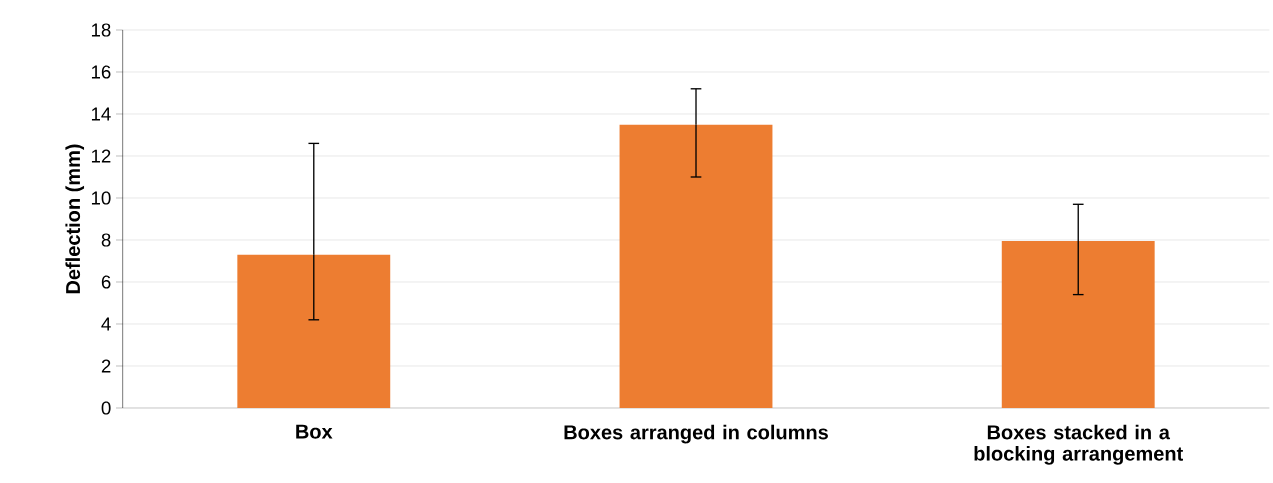 The image size is (1273, 483). Describe the element at coordinates (101, 30) in the screenshot. I see `y-tick-label: 18` at that location.